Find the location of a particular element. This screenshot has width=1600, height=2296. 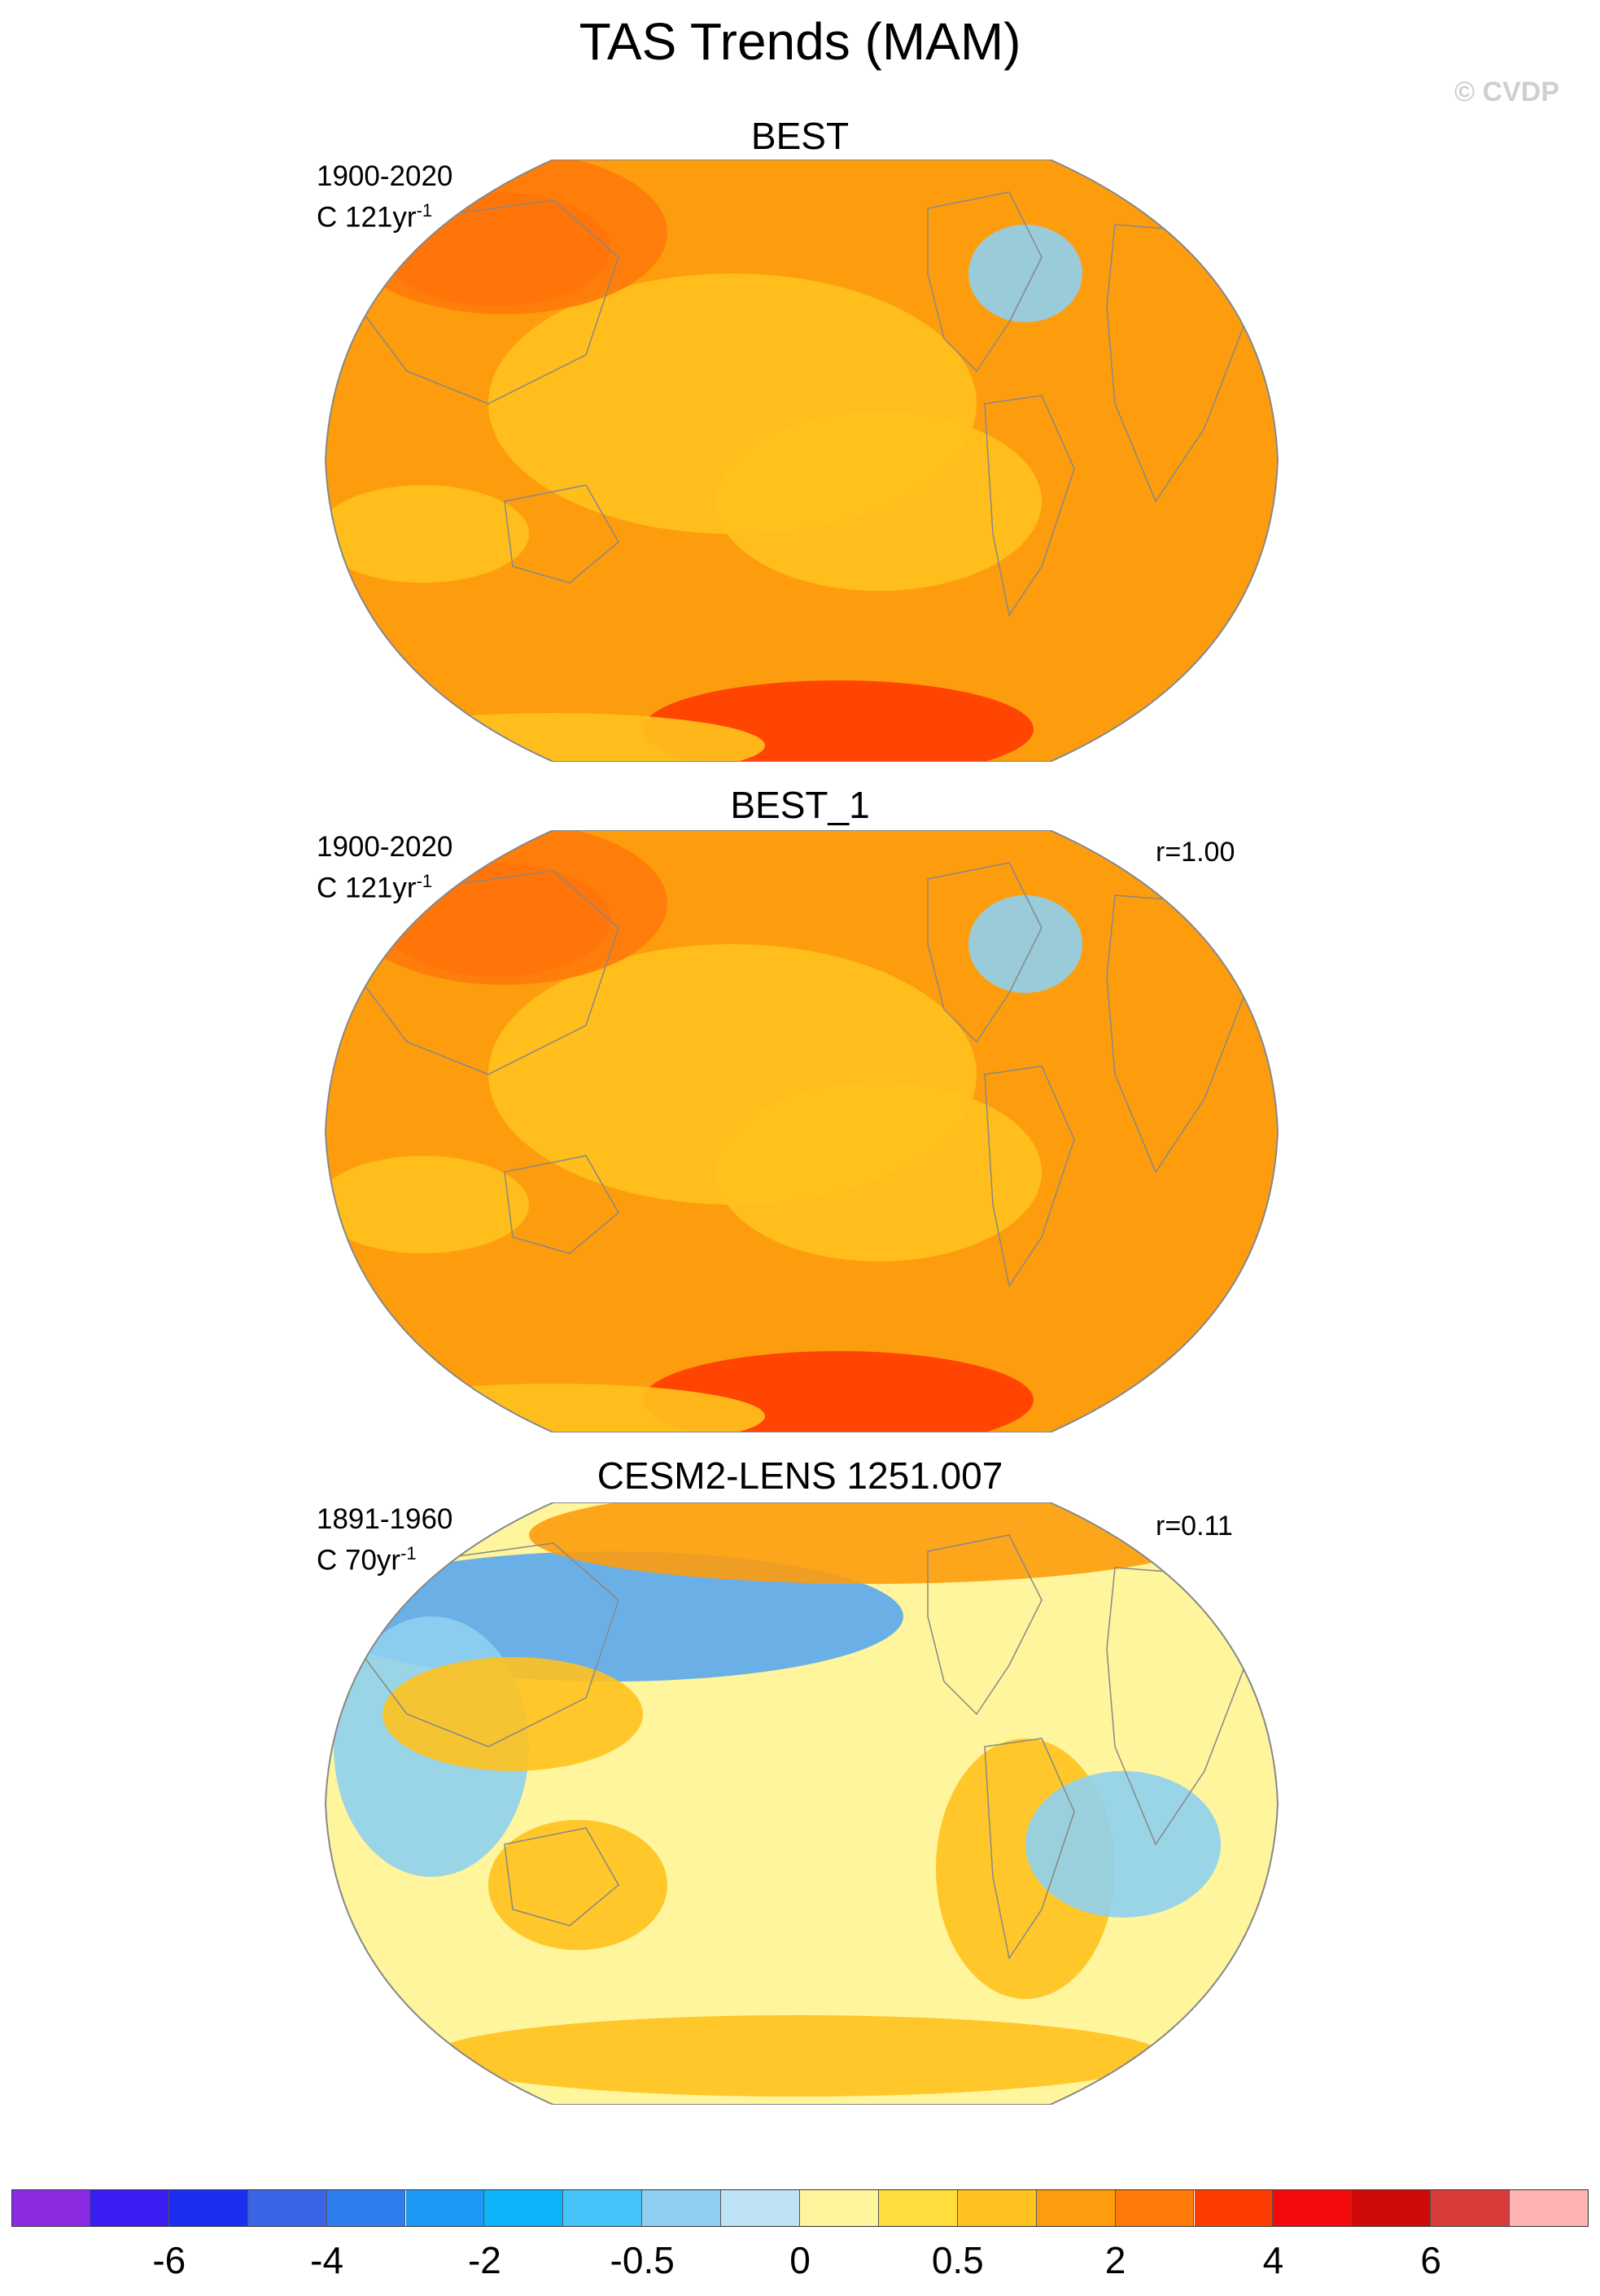

colorbar-tick-label: 4 is located at coordinates (1273, 2260).